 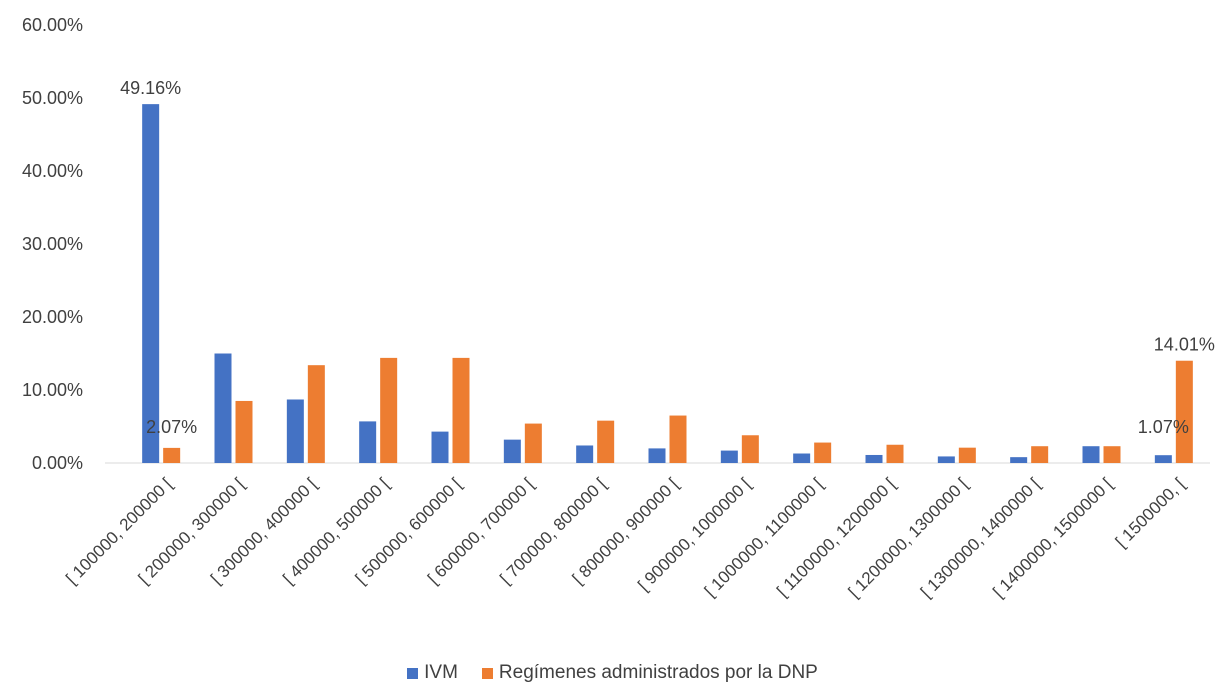 I want to click on y-tick-label: 0.00%, so click(x=57, y=463).